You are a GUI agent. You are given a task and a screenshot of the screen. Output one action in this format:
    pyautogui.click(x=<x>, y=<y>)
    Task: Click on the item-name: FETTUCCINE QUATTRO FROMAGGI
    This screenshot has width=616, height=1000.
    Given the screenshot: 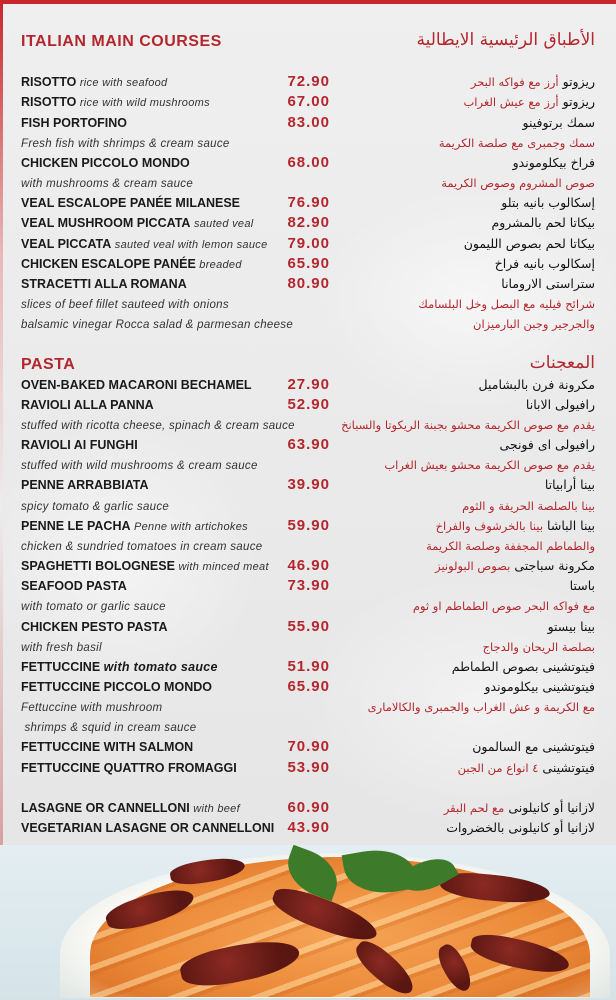 What is the action you would take?
    pyautogui.click(x=129, y=767)
    